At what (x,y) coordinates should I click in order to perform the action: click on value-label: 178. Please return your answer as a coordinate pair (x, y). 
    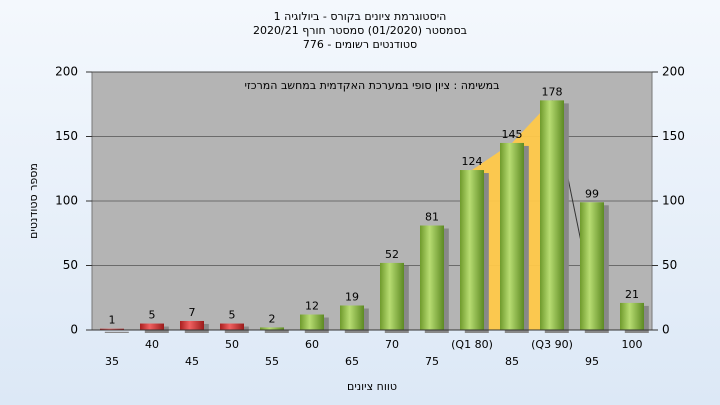
    Looking at the image, I should click on (552, 91).